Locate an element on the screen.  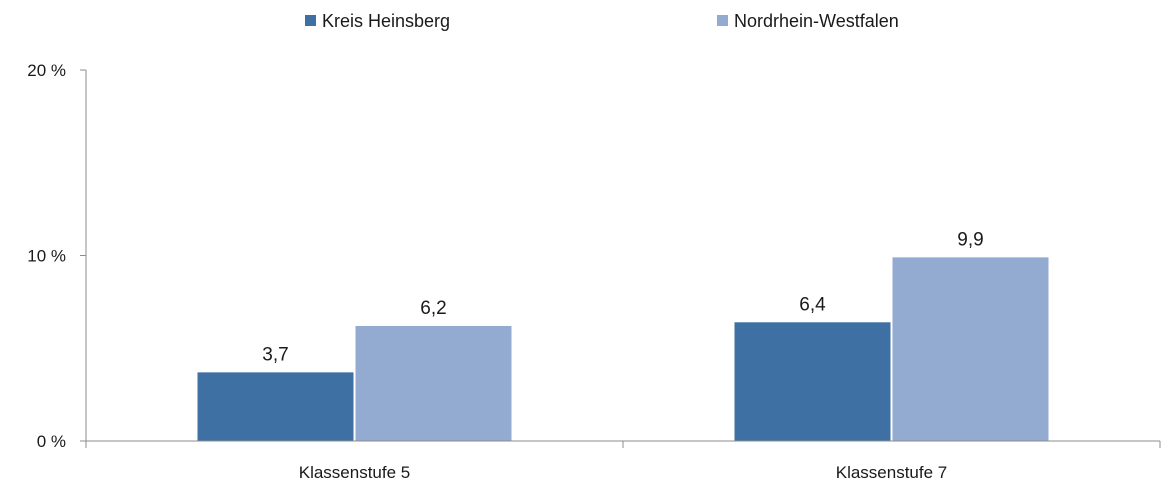
legend-label: Kreis Heinsberg is located at coordinates (386, 21).